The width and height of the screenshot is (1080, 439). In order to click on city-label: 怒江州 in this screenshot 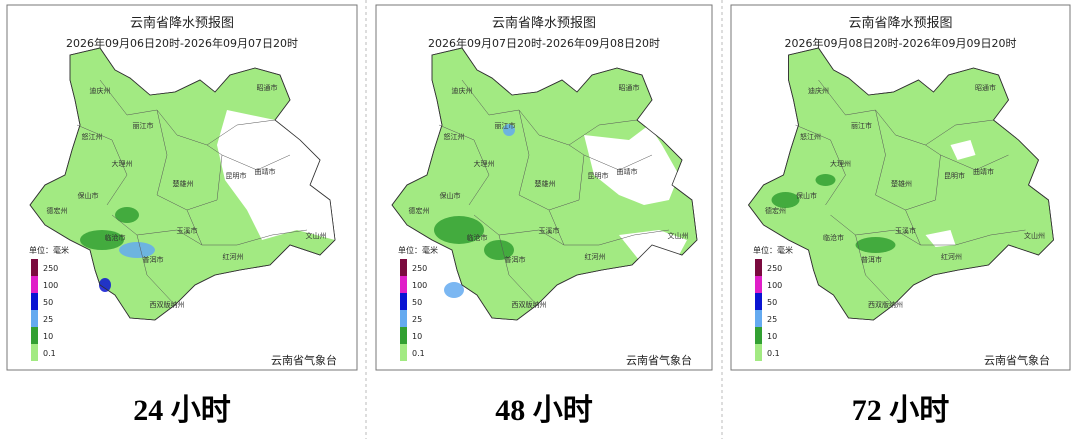, I will do `click(92, 136)`.